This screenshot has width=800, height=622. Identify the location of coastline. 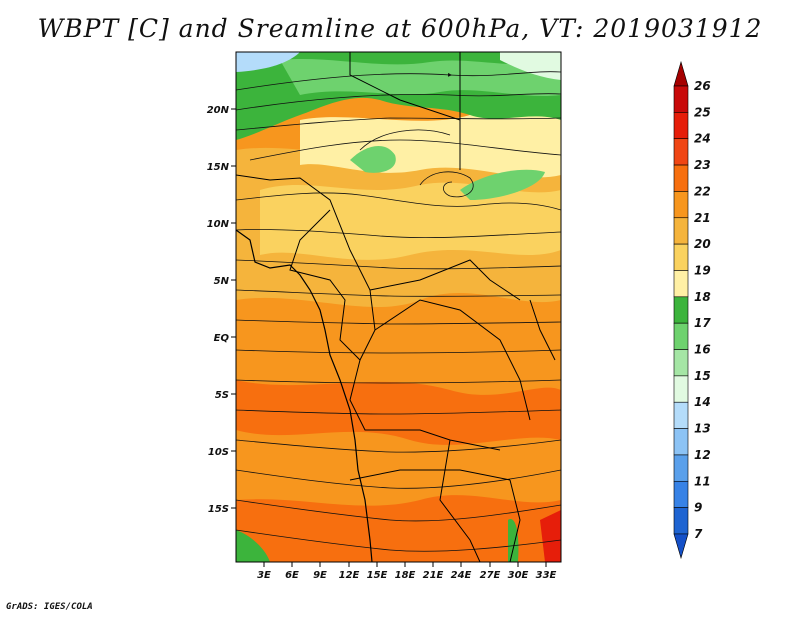
(304, 395).